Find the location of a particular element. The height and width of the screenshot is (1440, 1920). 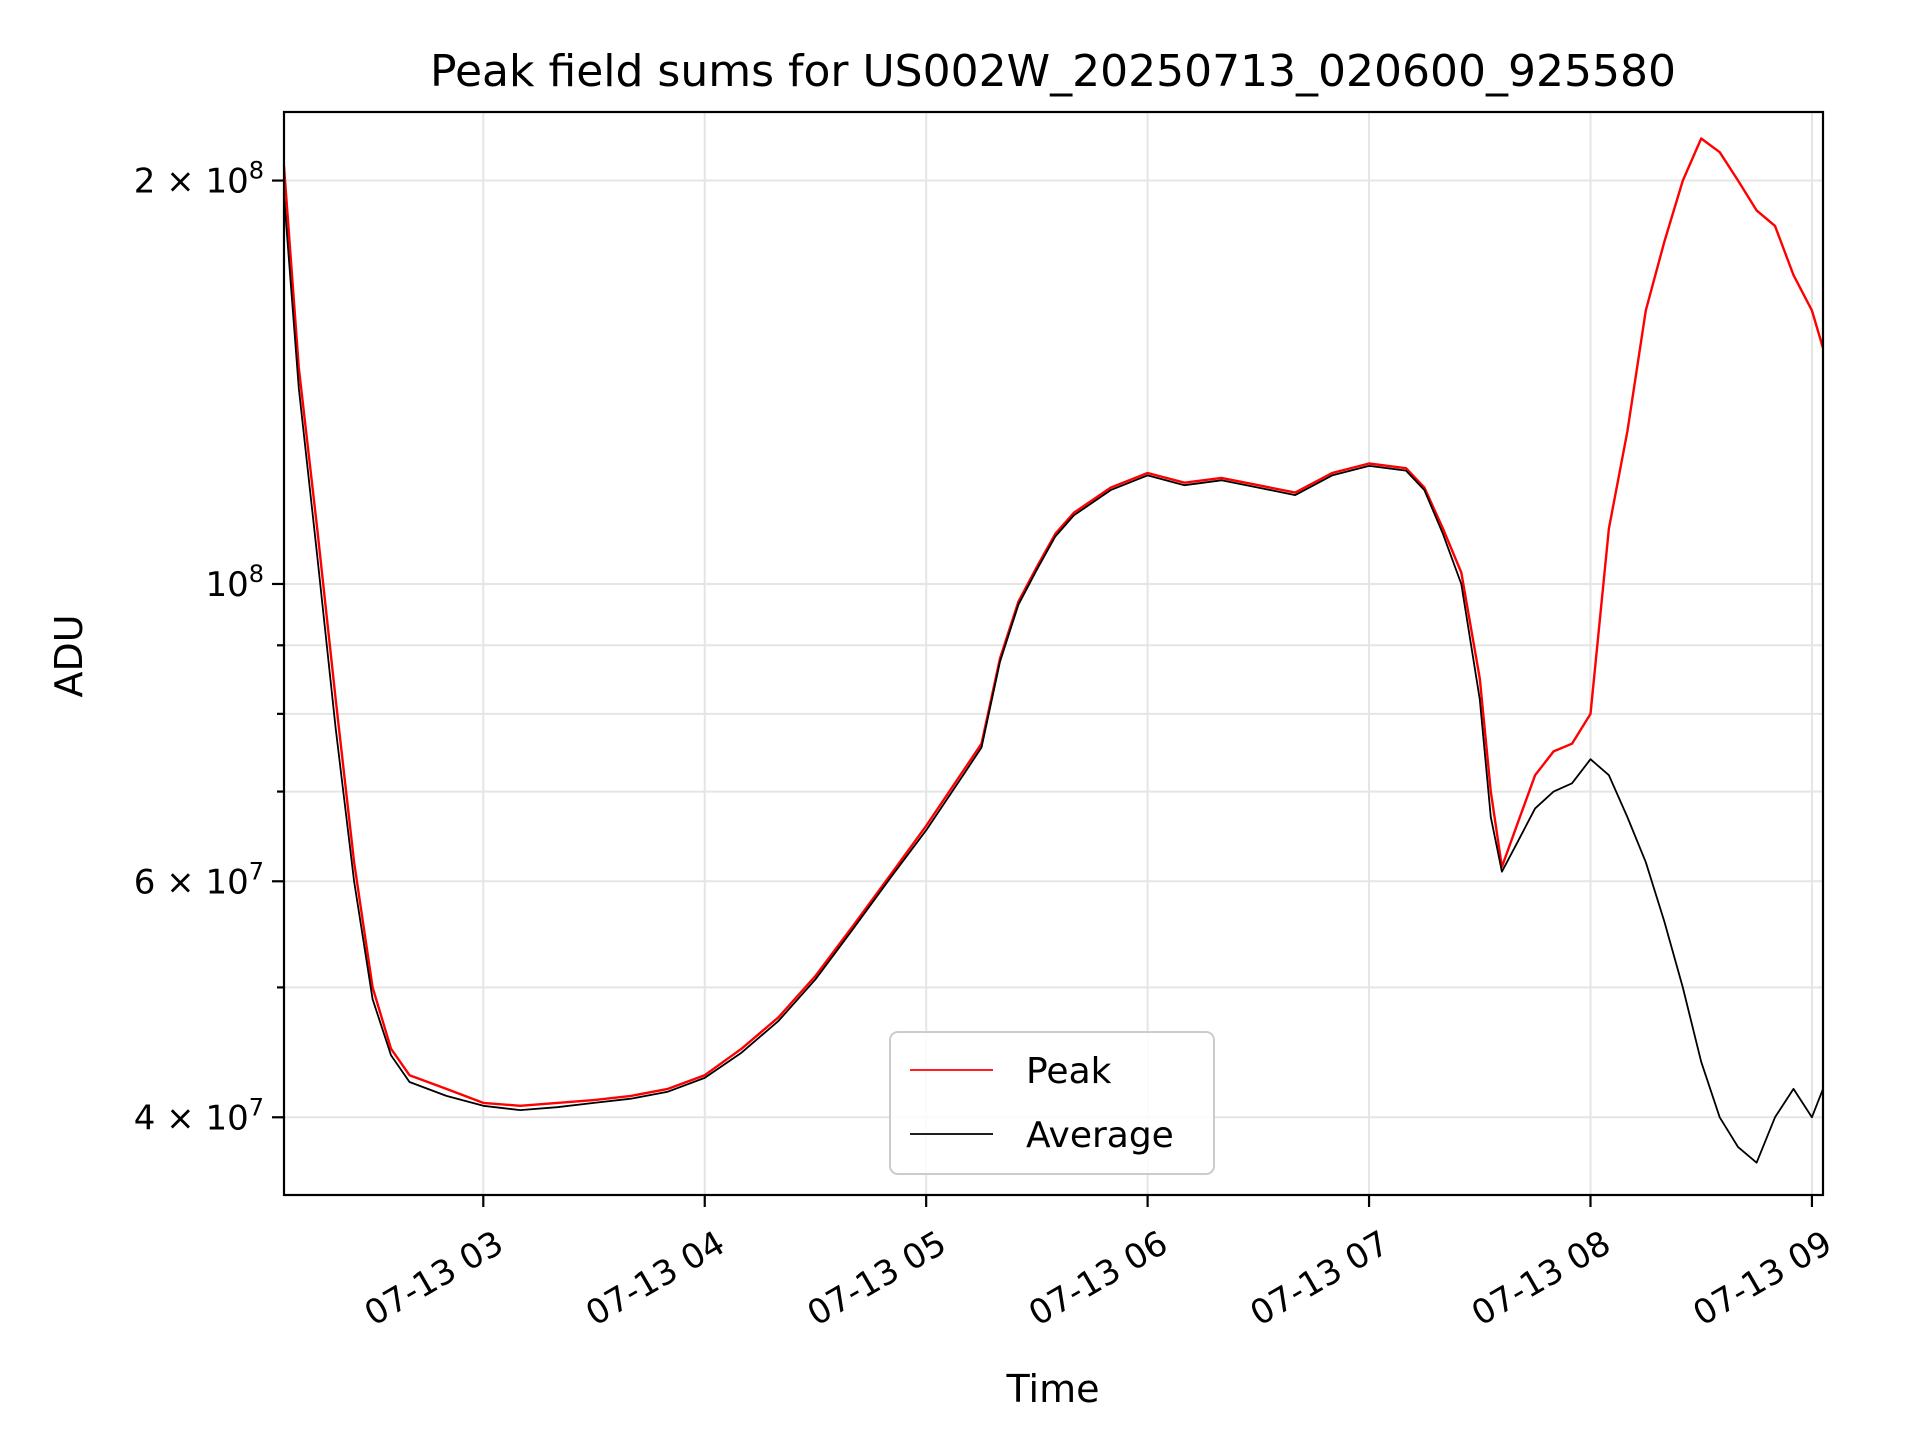

x-tick-label: 07-13 03 is located at coordinates (434, 1278).